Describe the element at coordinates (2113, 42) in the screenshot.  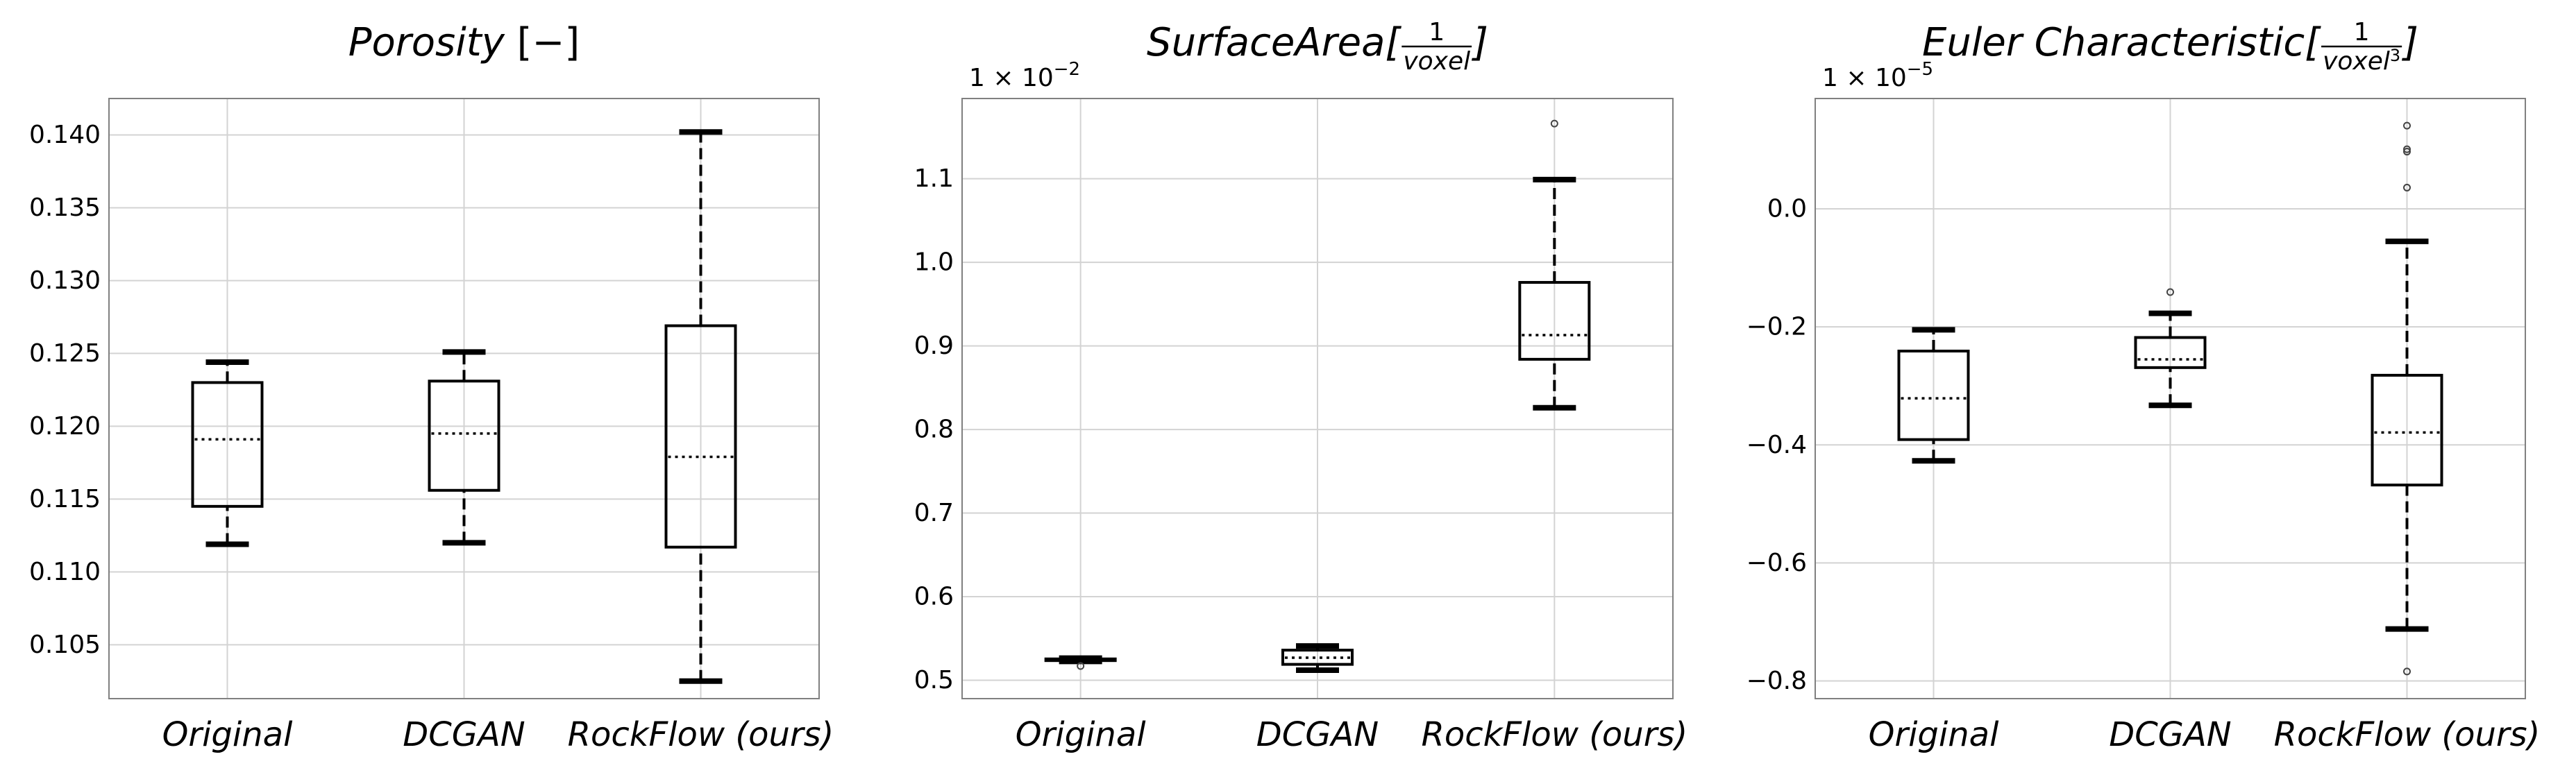
I see `title-name: Euler Characteristic` at that location.